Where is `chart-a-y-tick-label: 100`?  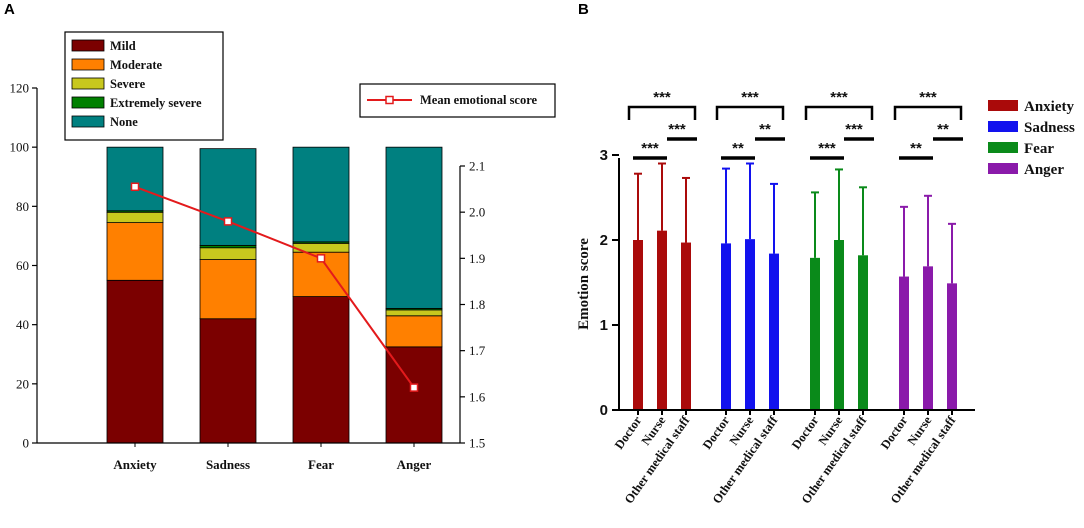 chart-a-y-tick-label: 100 is located at coordinates (20, 147).